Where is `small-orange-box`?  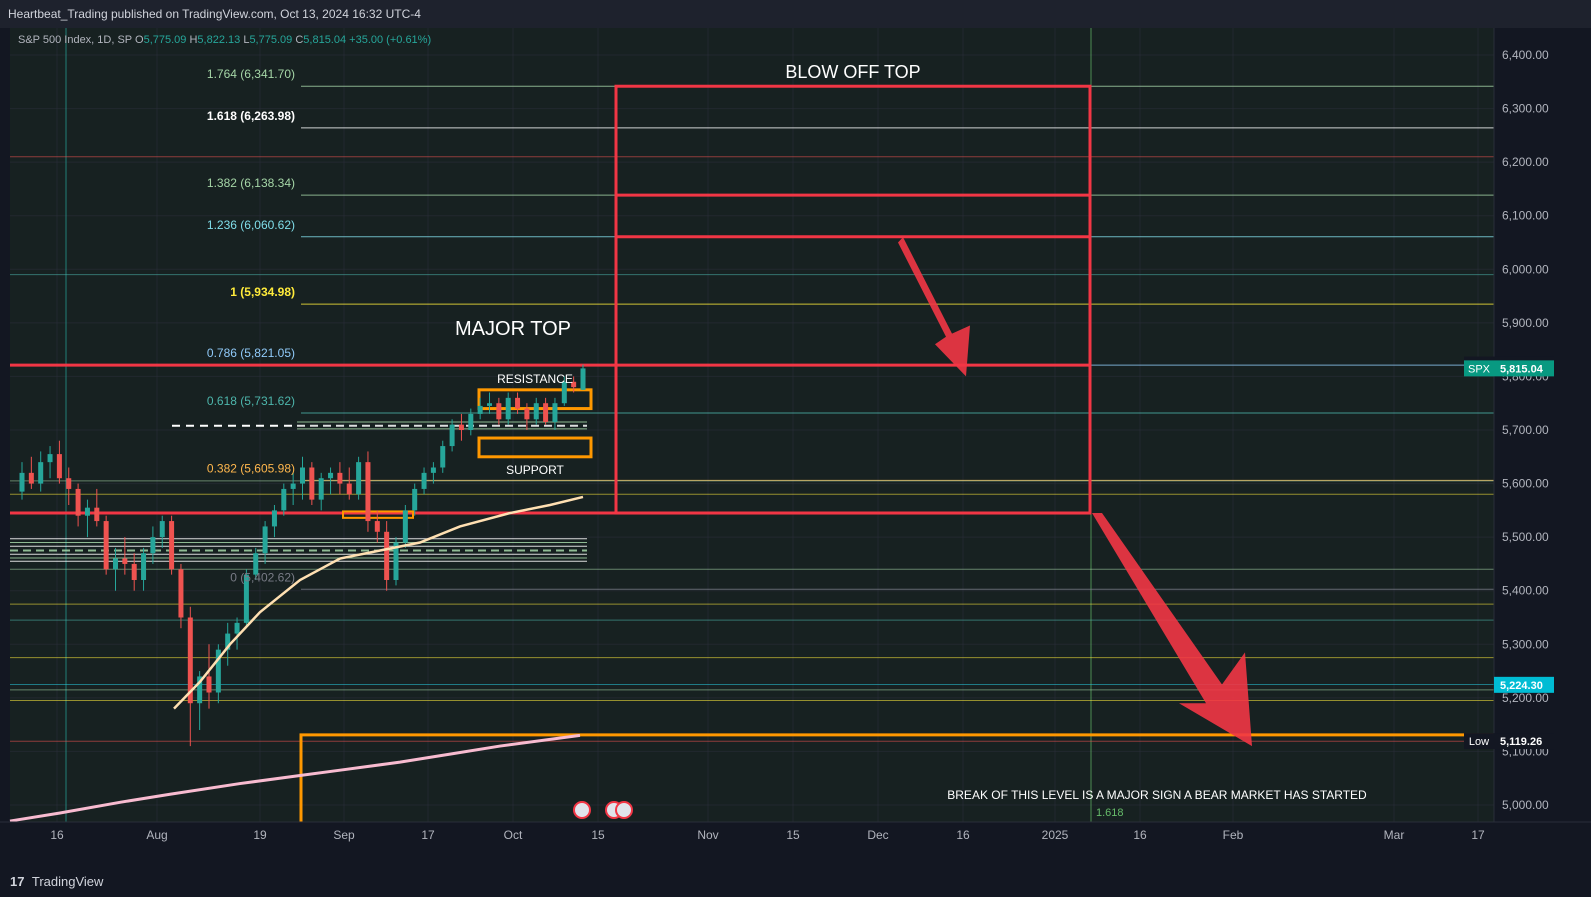 small-orange-box is located at coordinates (378, 514).